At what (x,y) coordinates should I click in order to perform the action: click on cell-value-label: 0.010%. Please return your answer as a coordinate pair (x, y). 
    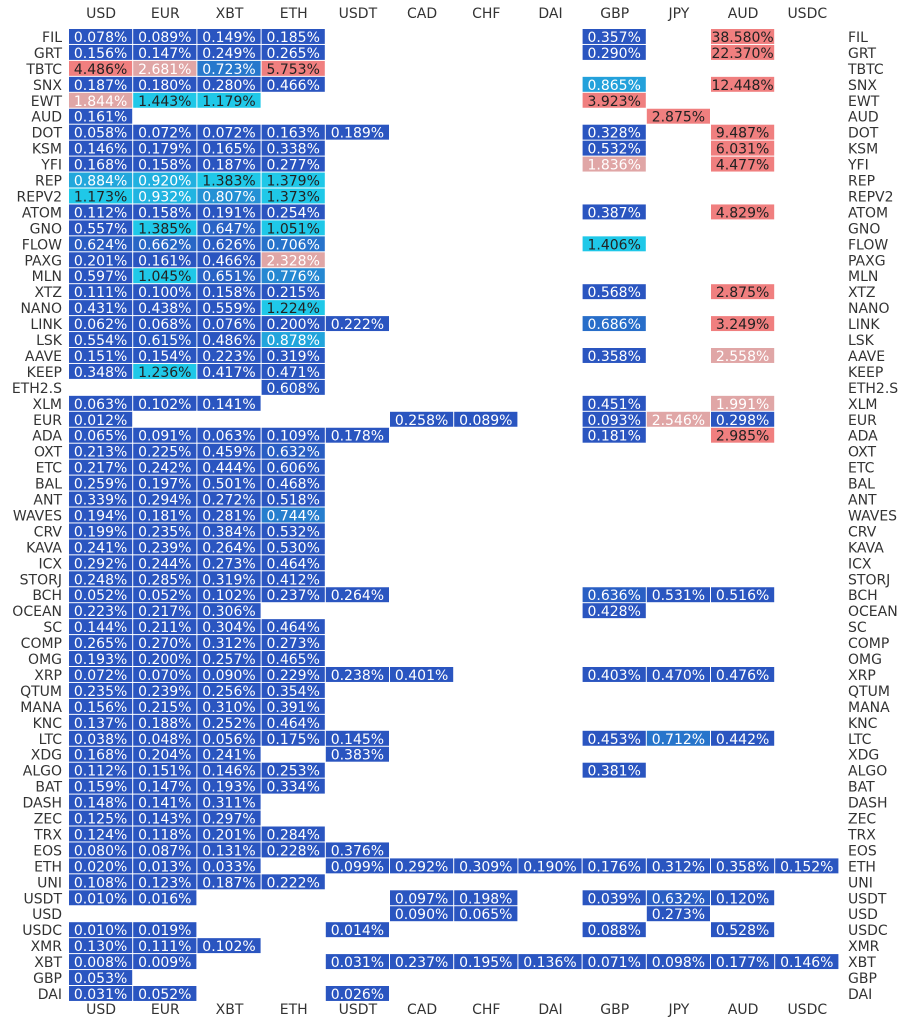
    Looking at the image, I should click on (100, 931).